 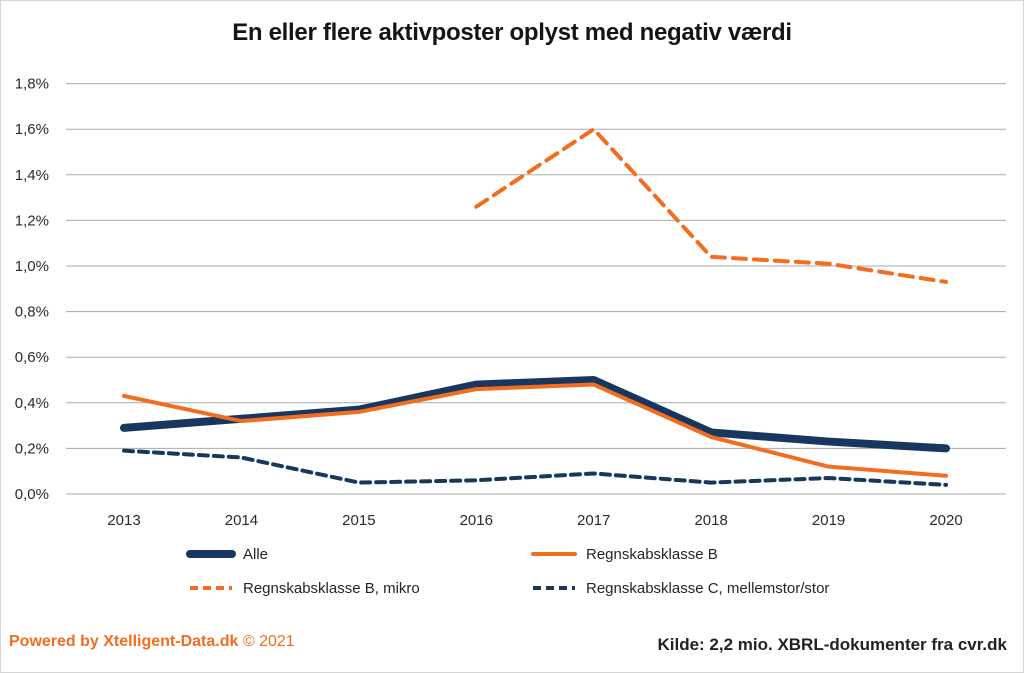 I want to click on y-axis-tick-label: 0,4%, so click(x=32, y=403).